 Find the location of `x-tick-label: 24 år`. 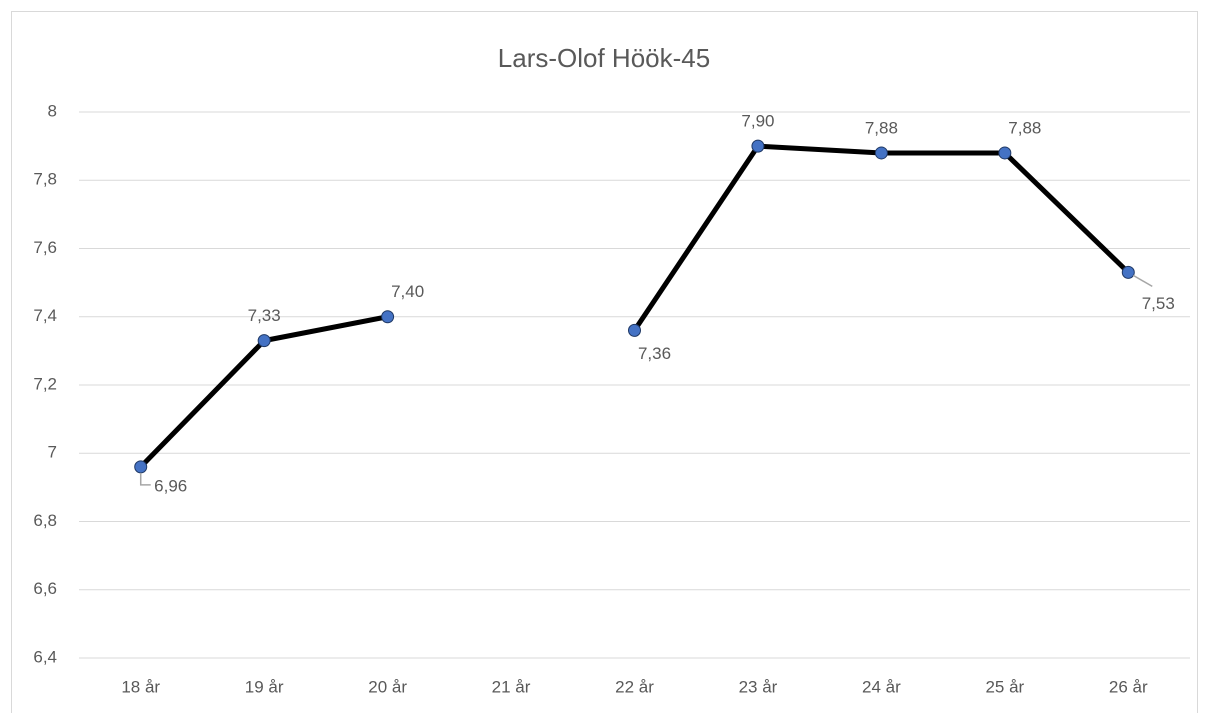

x-tick-label: 24 år is located at coordinates (881, 686).